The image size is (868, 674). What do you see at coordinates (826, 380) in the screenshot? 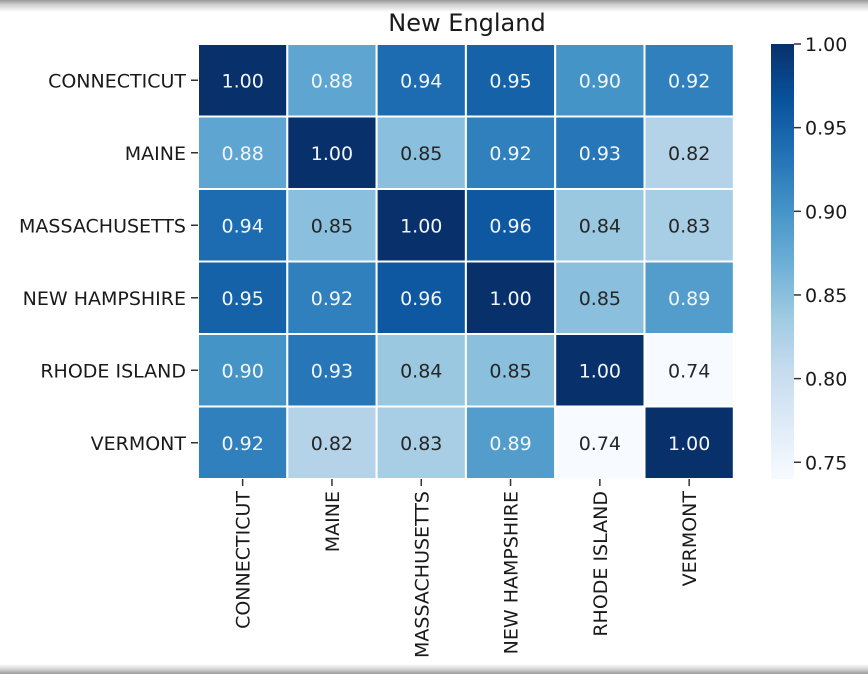
I see `colorbar-tick-label: 0.80` at bounding box center [826, 380].